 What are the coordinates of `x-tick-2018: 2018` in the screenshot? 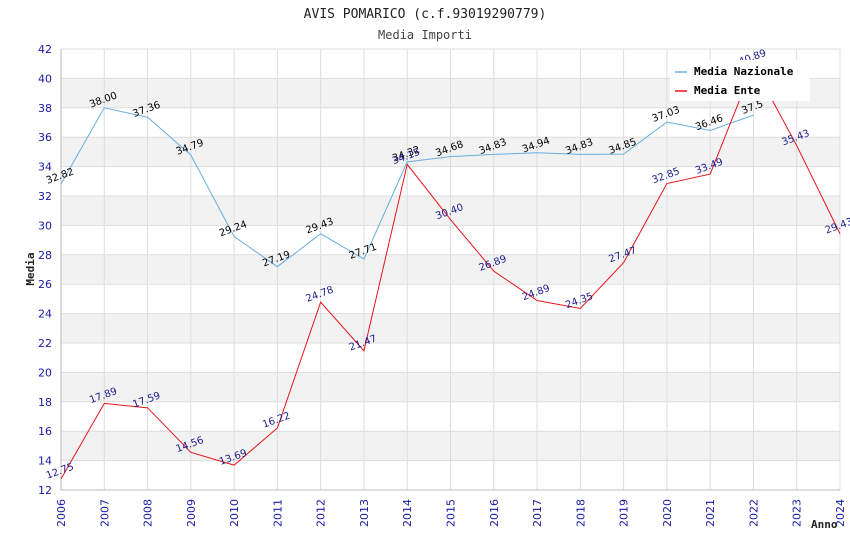 It's located at (580, 513).